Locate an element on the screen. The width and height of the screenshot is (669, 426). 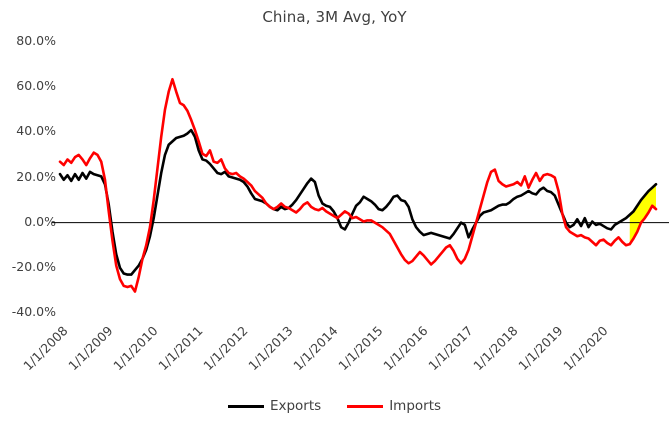
y-axis-tick-label: -40.0% is located at coordinates (33, 311).